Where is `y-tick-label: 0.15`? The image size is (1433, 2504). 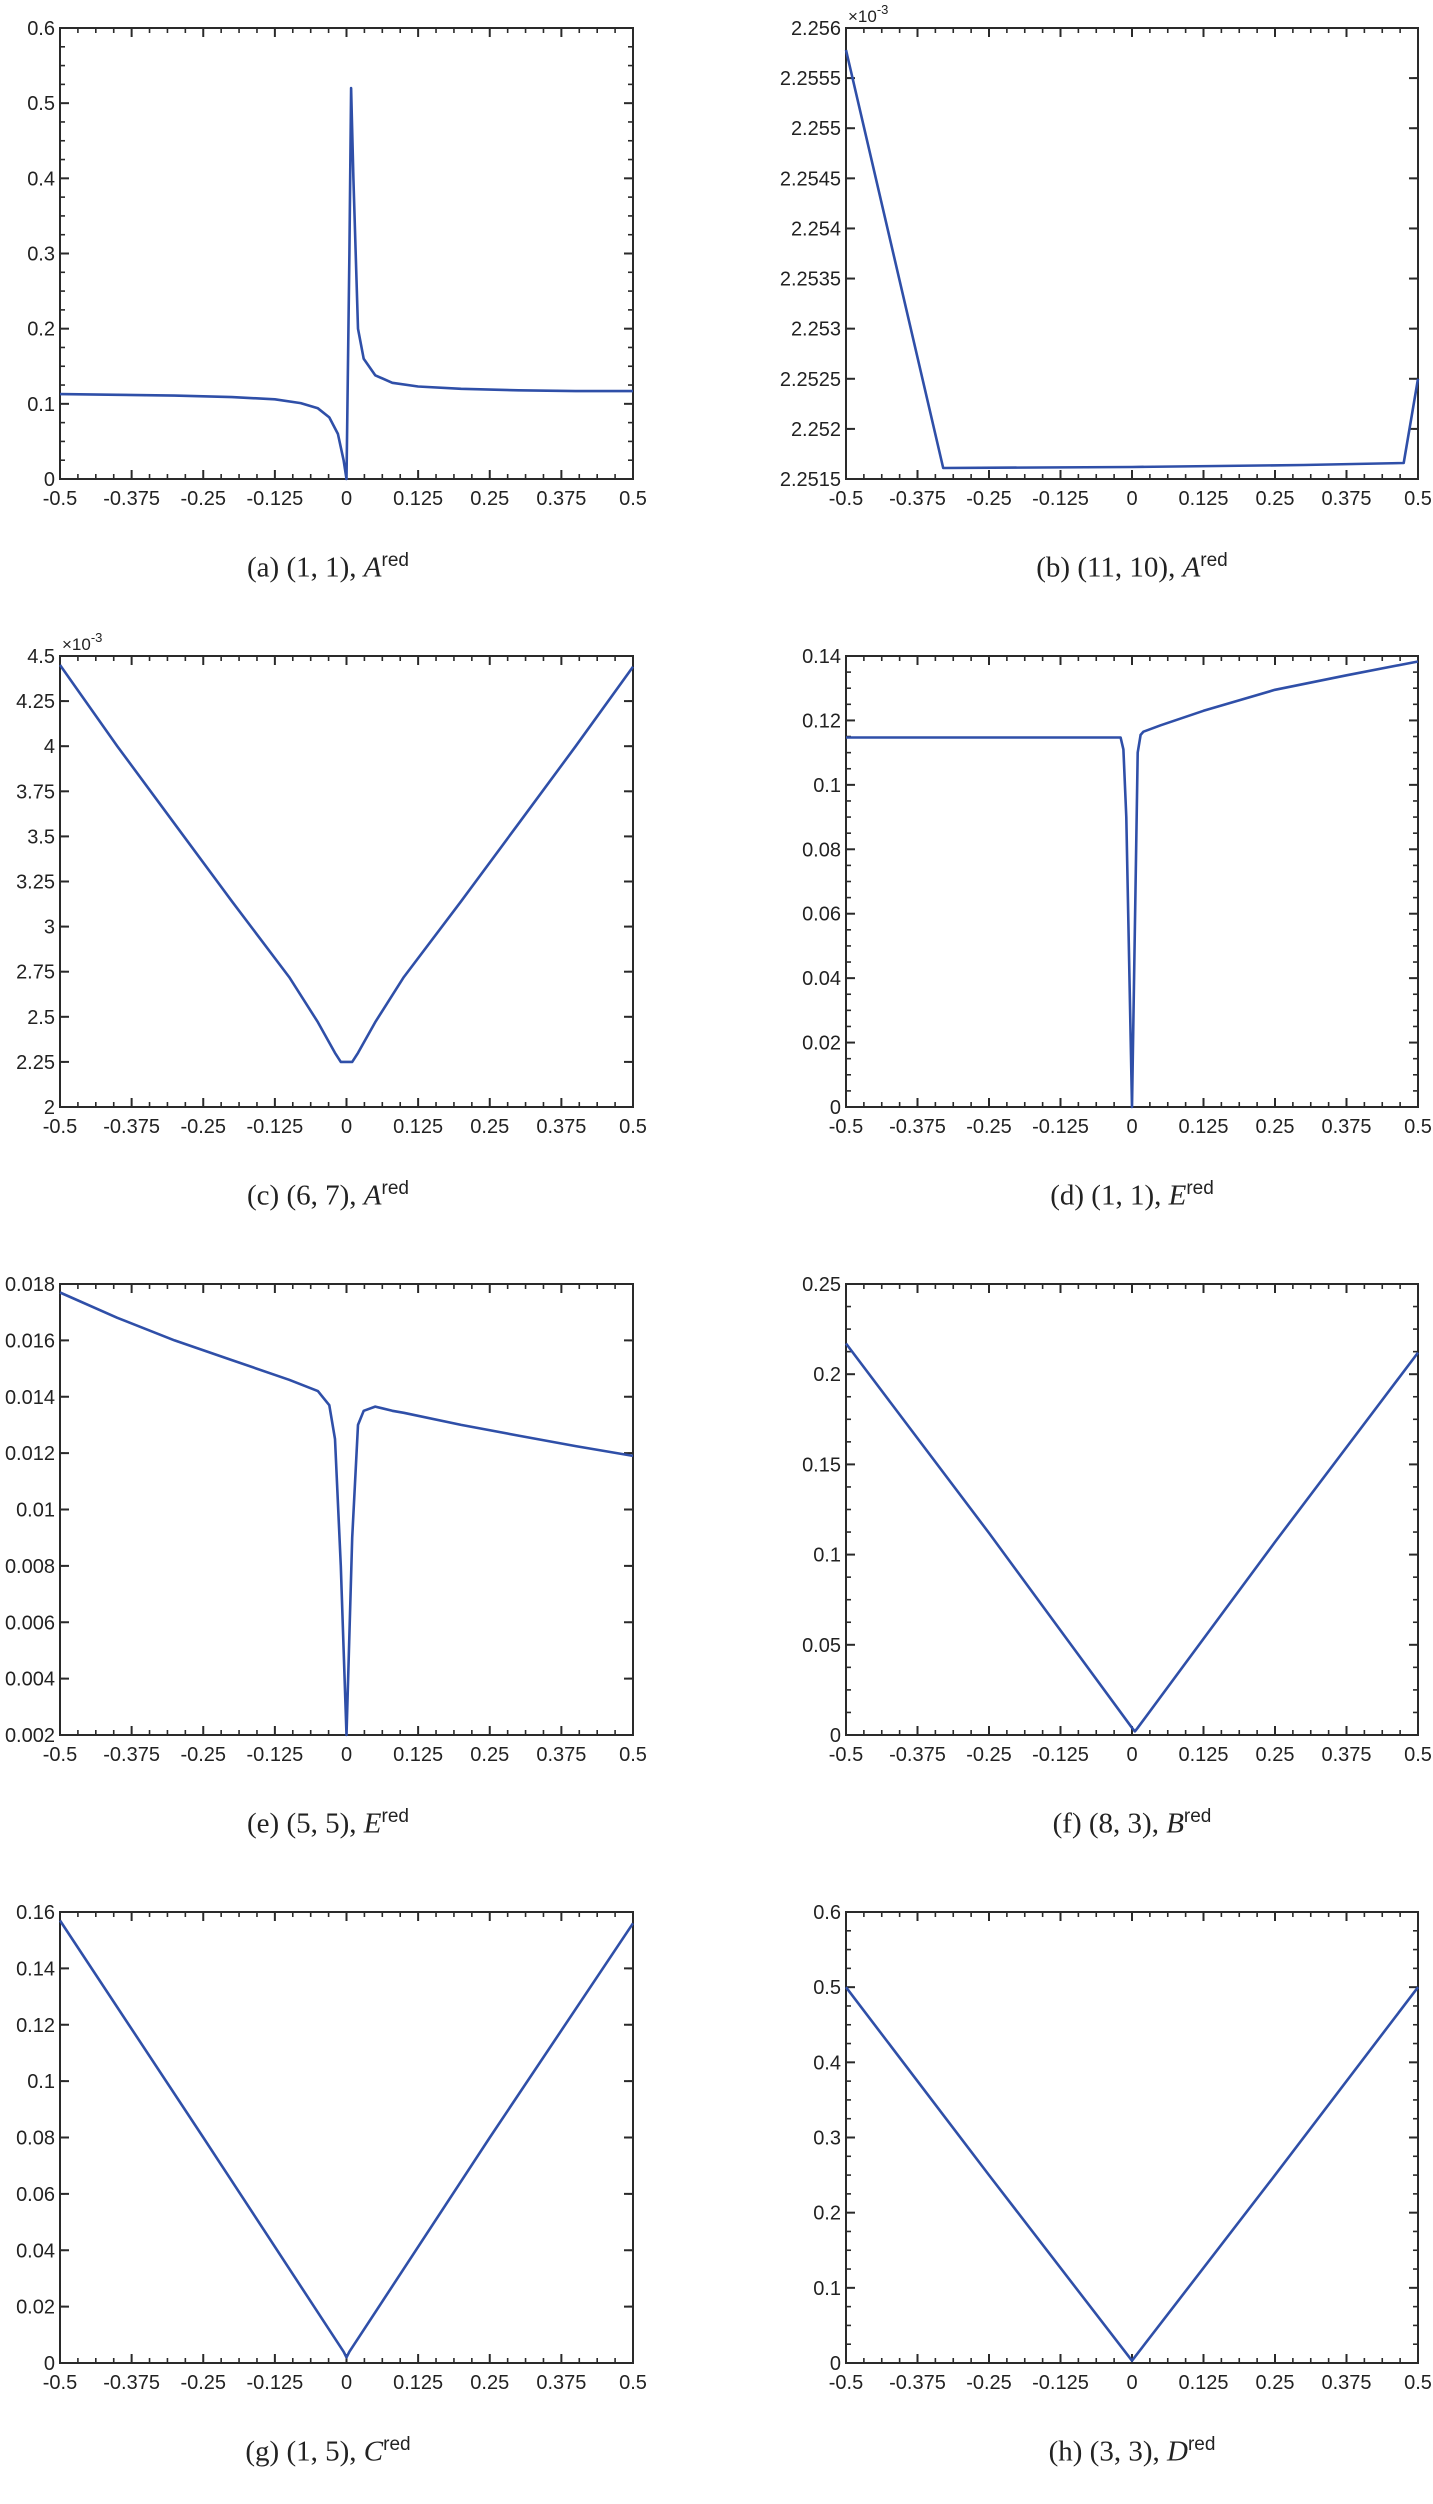 y-tick-label: 0.15 is located at coordinates (821, 1465).